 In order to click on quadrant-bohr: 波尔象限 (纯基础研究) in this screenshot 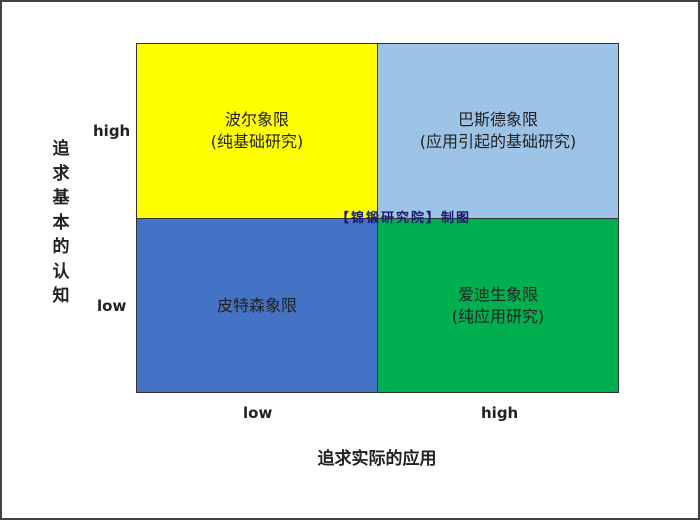, I will do `click(257, 131)`.